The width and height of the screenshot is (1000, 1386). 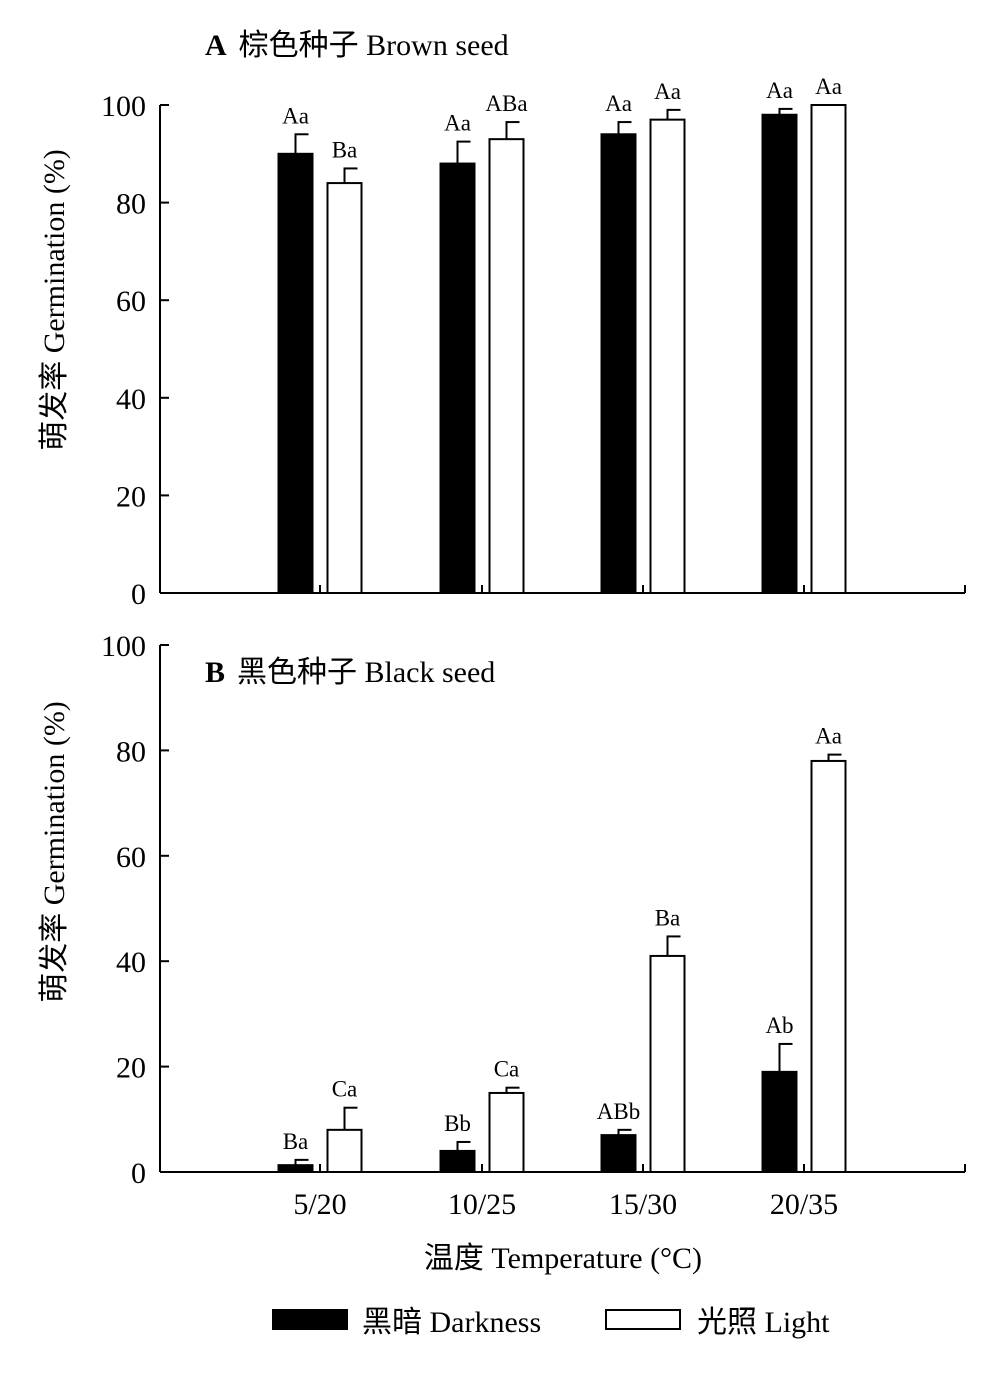 What do you see at coordinates (763, 1322) in the screenshot?
I see `legend-label-light: 光照 Light` at bounding box center [763, 1322].